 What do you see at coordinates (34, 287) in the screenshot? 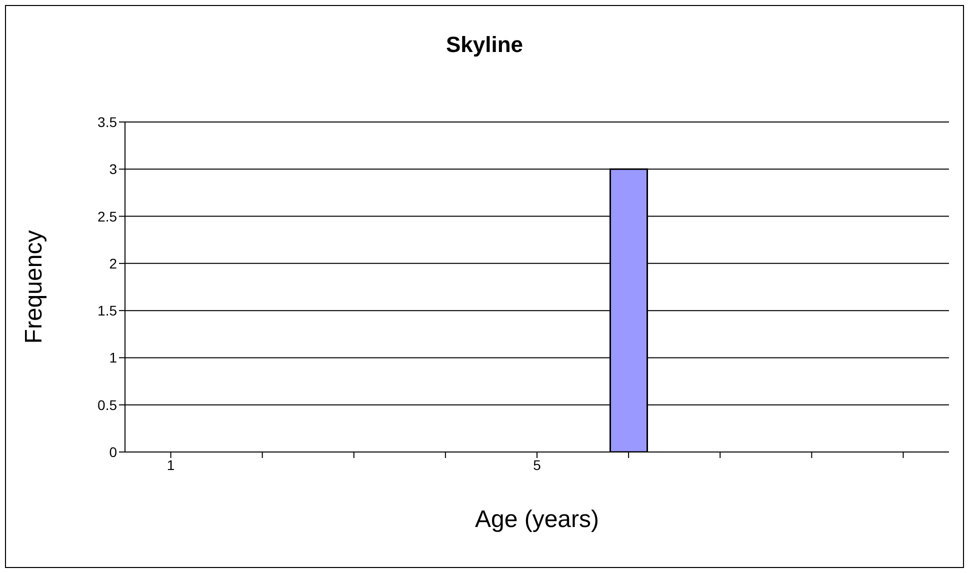
I see `y-axis-title: Frequency` at bounding box center [34, 287].